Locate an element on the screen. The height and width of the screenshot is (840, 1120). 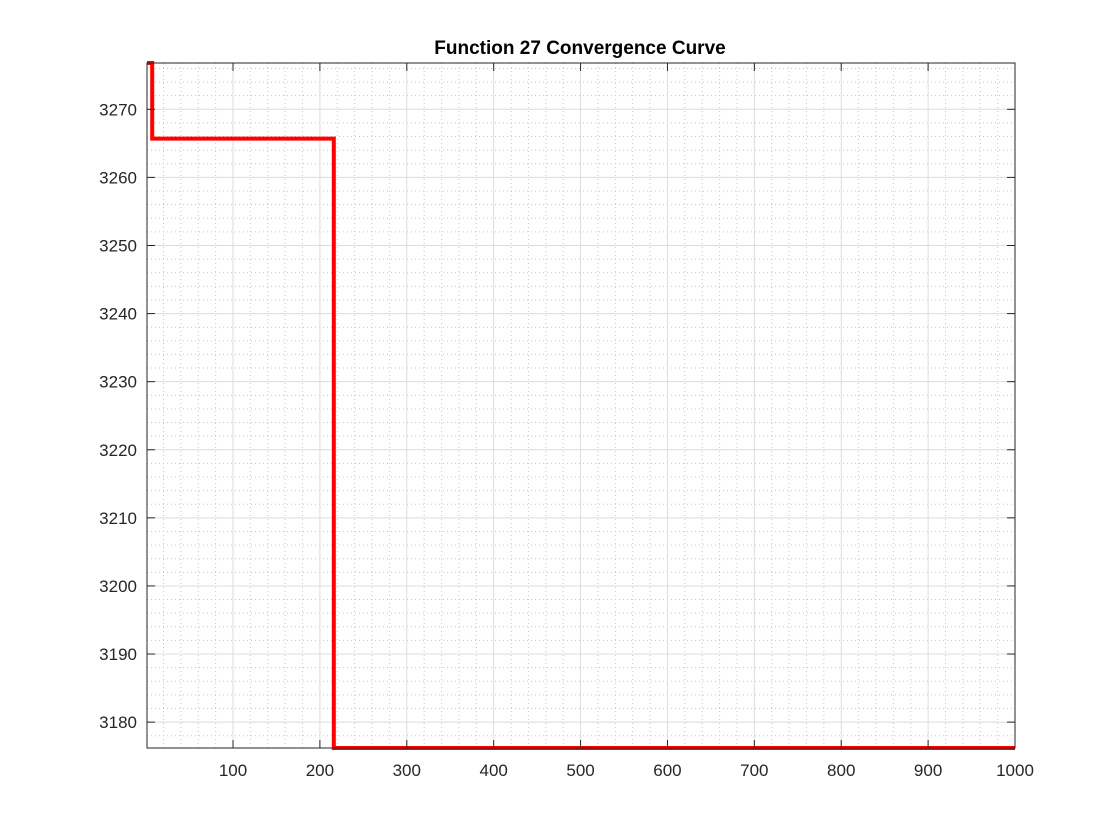
y-tick-label: 3260 is located at coordinates (118, 177).